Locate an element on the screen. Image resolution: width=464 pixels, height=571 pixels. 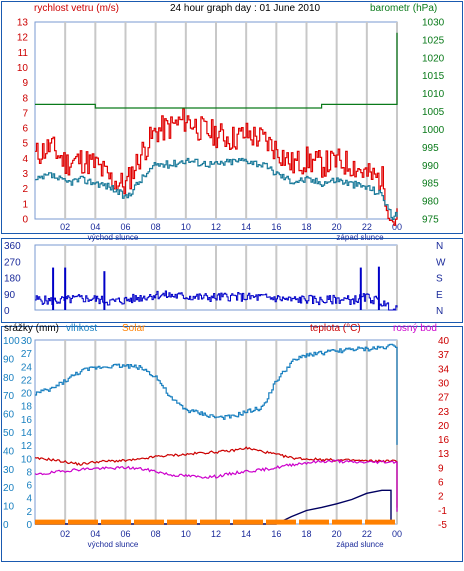
pressure-y-tick-995: 995 is located at coordinates (430, 148).